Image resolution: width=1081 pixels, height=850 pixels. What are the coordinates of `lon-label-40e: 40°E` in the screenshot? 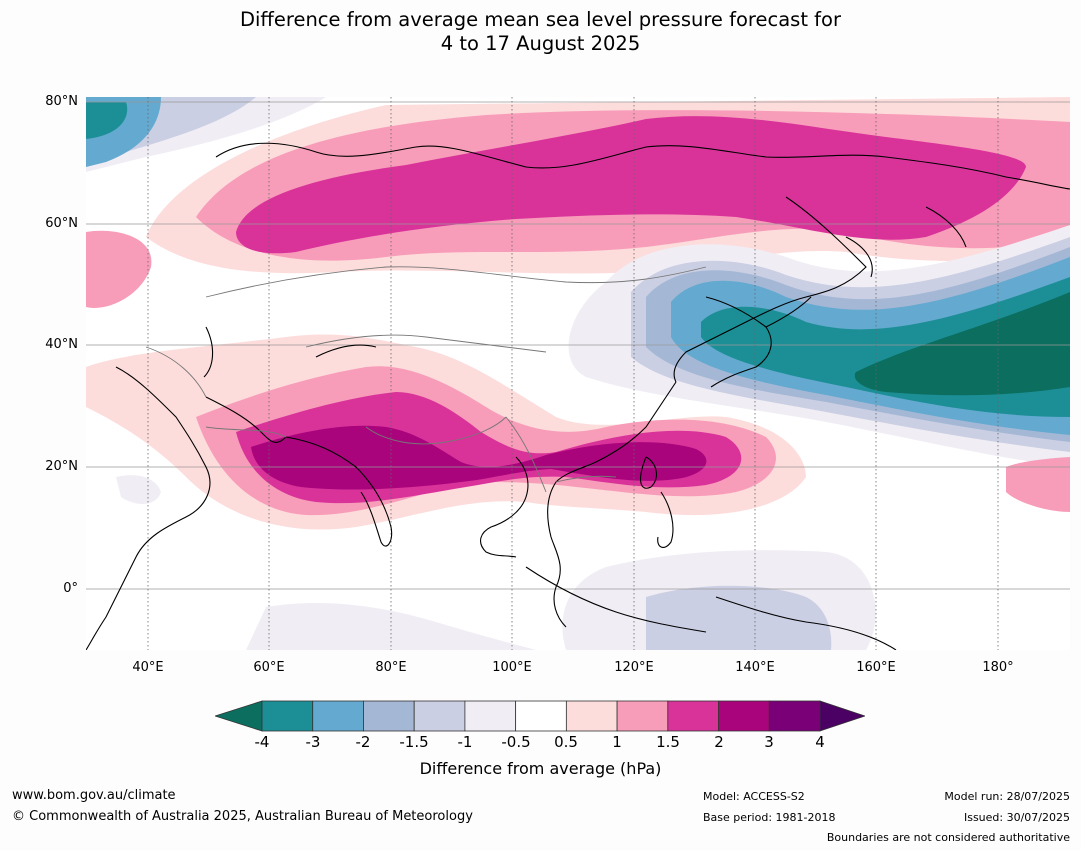 It's located at (148, 667).